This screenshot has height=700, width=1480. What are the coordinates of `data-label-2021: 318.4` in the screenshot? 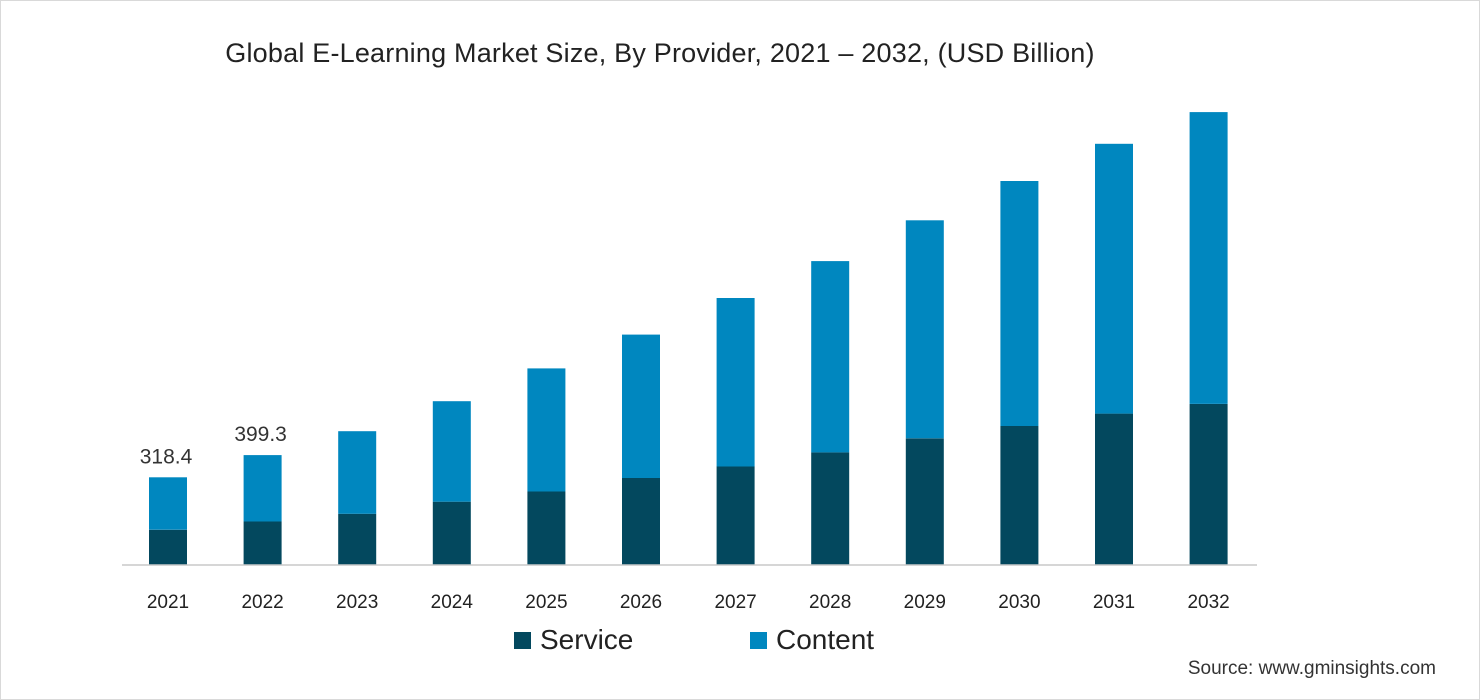 It's located at (166, 456).